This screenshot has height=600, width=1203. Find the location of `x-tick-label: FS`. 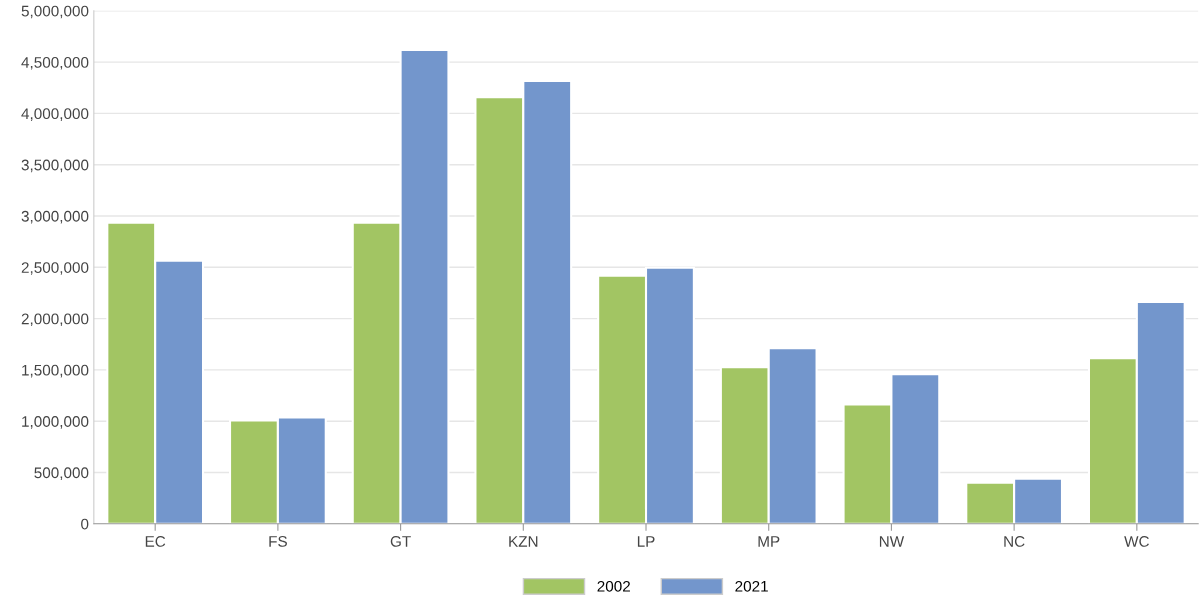

x-tick-label: FS is located at coordinates (278, 541).